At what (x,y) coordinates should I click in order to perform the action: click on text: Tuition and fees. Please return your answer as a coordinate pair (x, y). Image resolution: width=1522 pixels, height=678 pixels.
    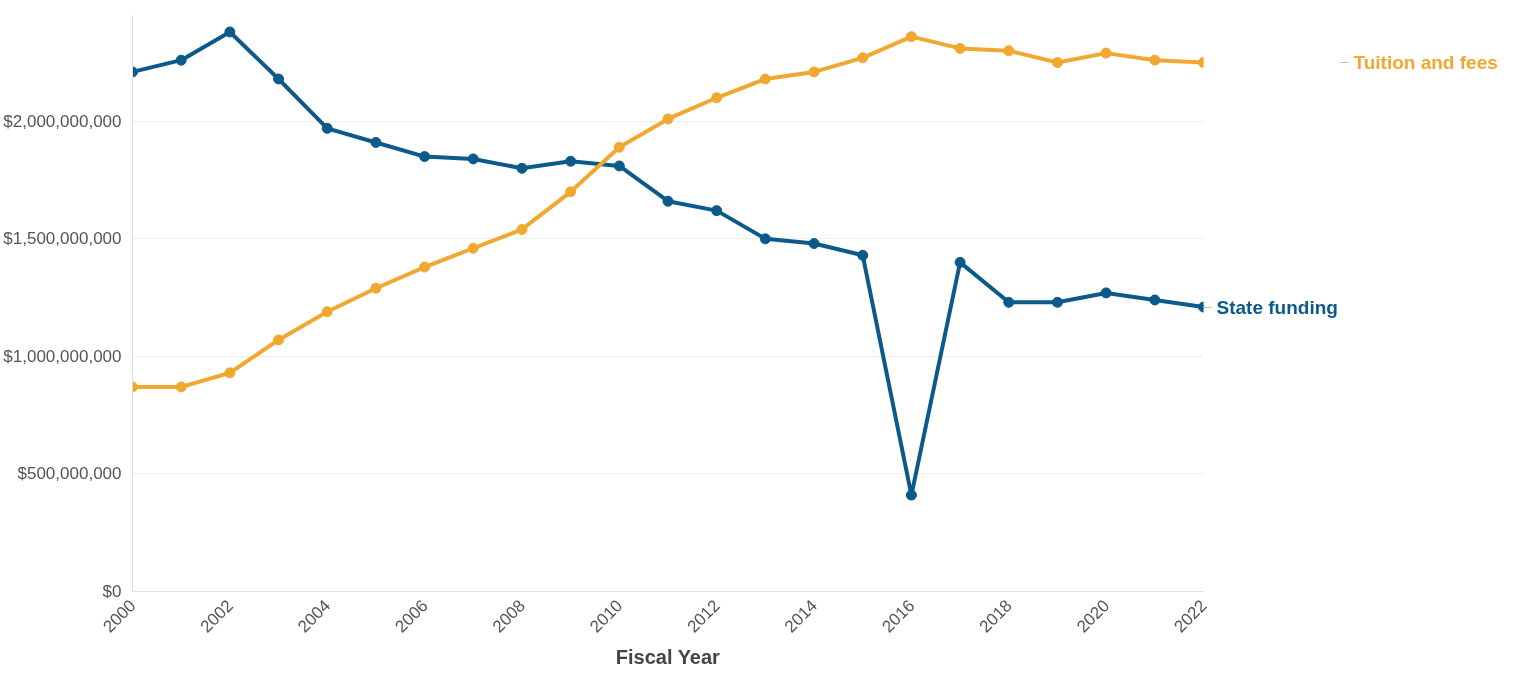
    Looking at the image, I should click on (1425, 63).